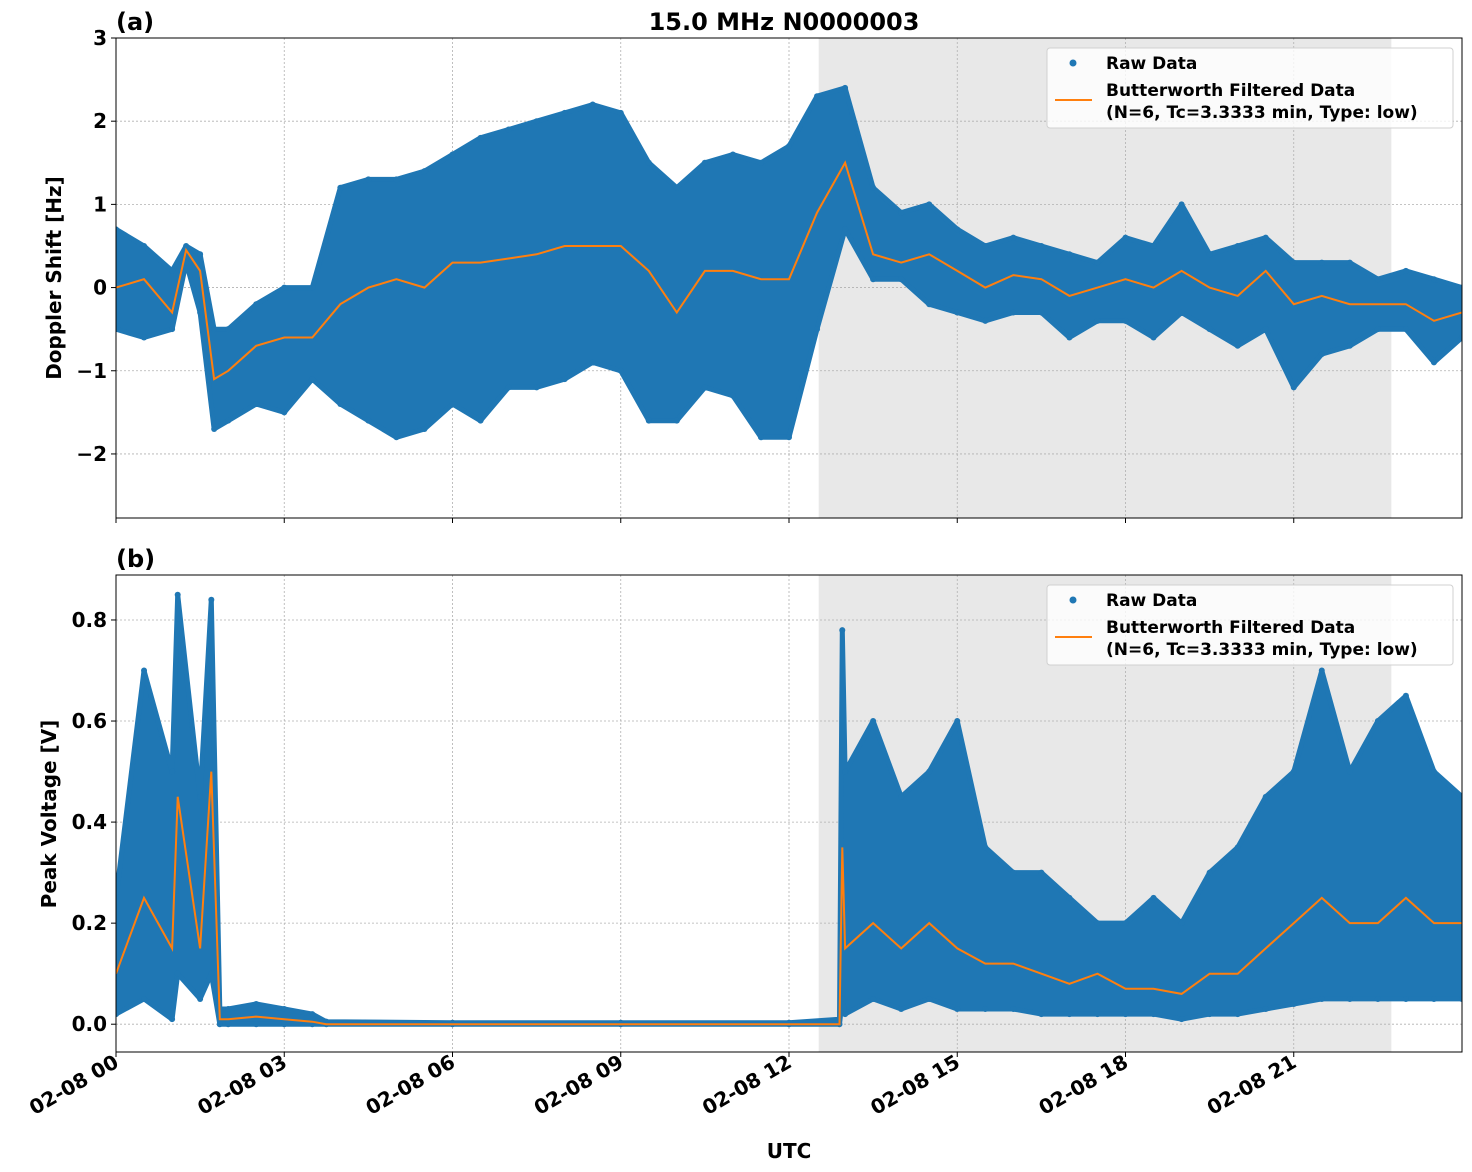 The width and height of the screenshot is (1472, 1172). Describe the element at coordinates (747, 1085) in the screenshot. I see `x-tick-label: 02-08 12` at that location.